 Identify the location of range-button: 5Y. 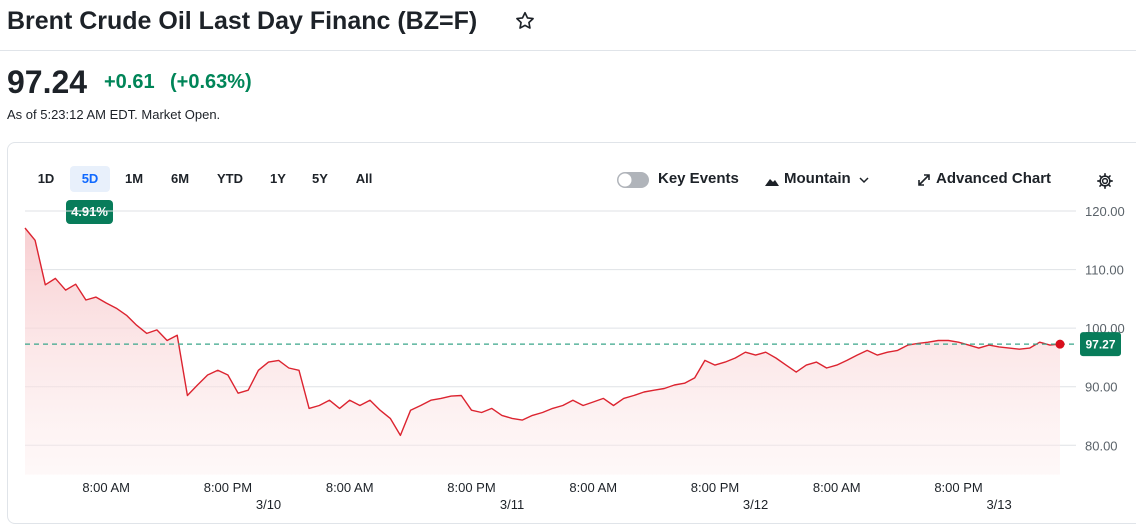
(320, 178).